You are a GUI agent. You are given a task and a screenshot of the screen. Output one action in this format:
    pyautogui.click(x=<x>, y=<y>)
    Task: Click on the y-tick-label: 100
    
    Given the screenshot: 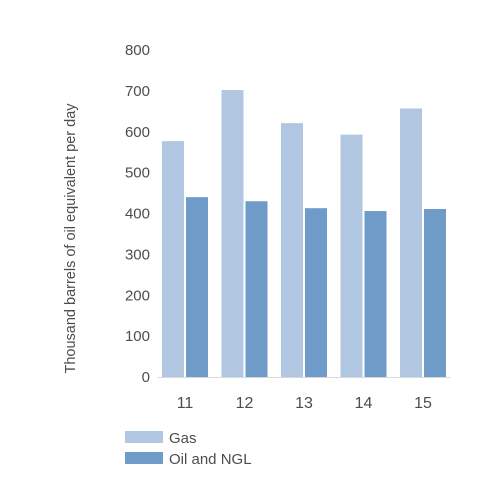 What is the action you would take?
    pyautogui.click(x=137, y=336)
    